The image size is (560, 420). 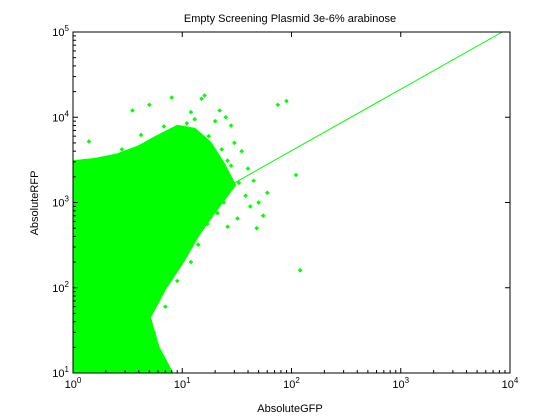 What do you see at coordinates (60, 287) in the screenshot?
I see `y-tick-label: 10²` at bounding box center [60, 287].